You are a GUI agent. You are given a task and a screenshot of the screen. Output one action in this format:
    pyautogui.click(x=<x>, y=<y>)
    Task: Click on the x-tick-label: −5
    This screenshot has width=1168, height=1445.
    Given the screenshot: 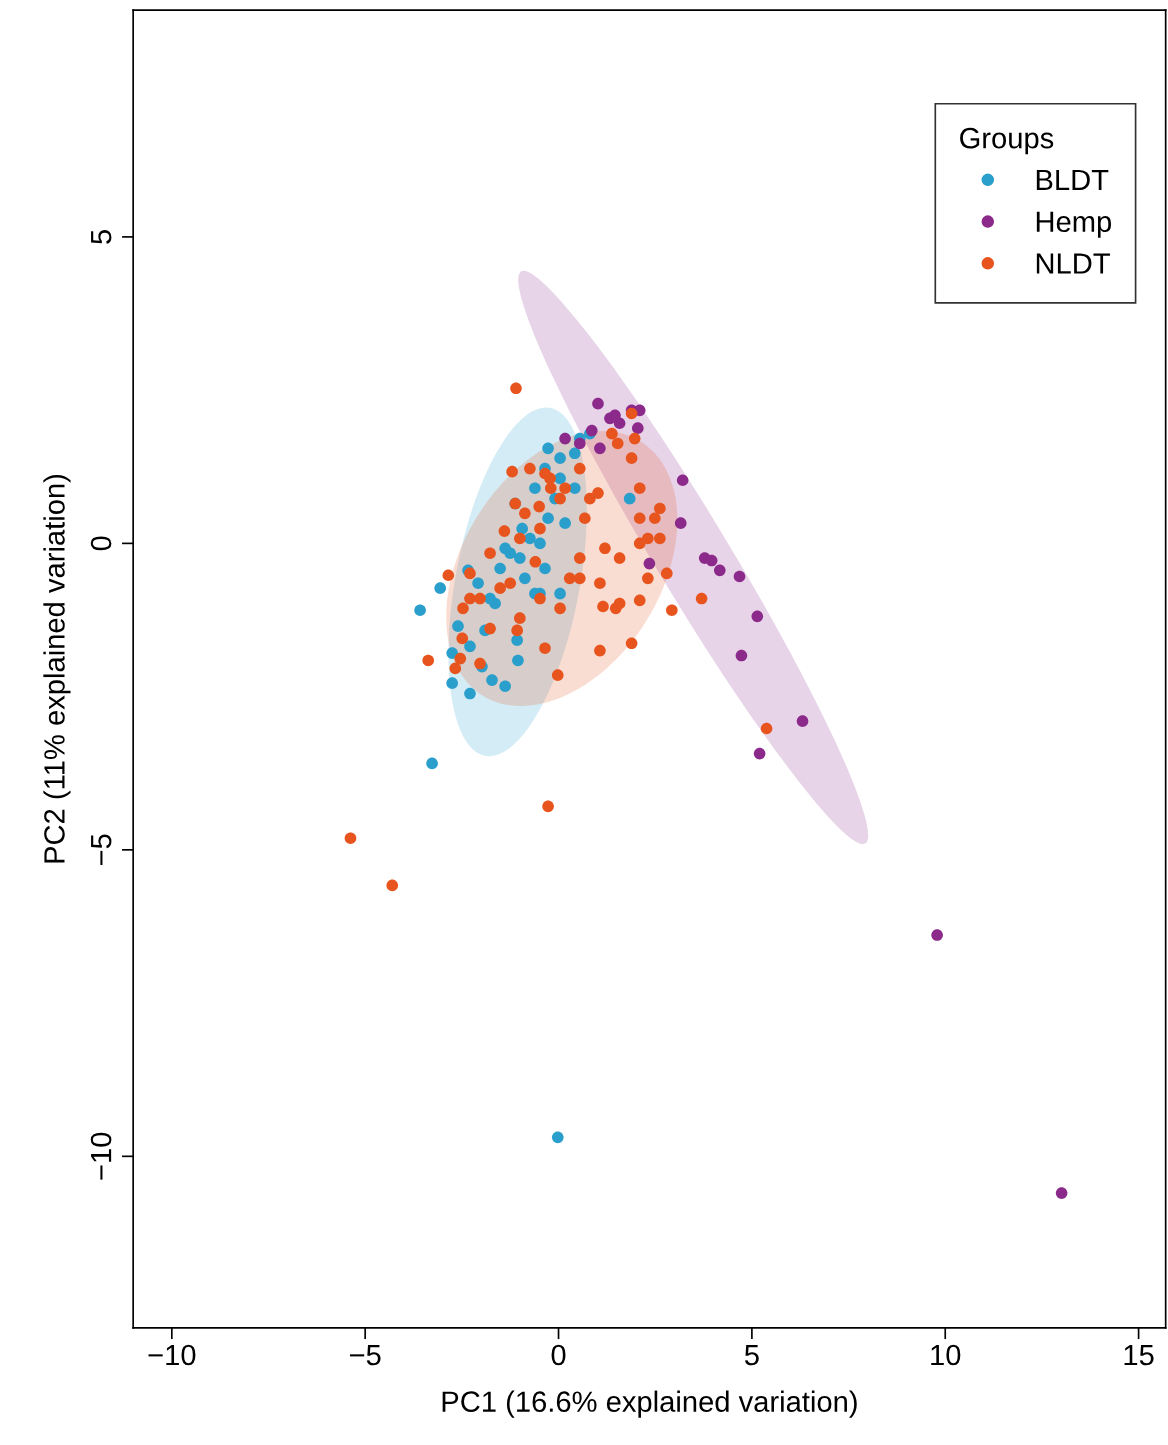 What is the action you would take?
    pyautogui.click(x=365, y=1355)
    